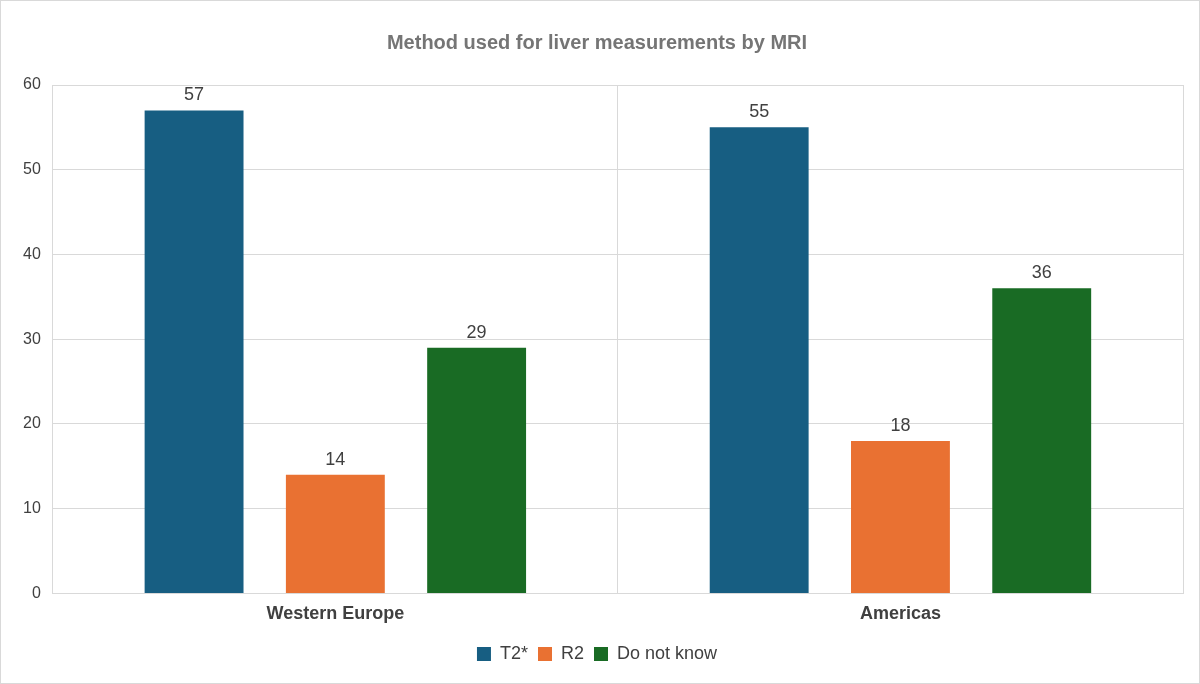 The width and height of the screenshot is (1200, 684). I want to click on data-label: 36, so click(1041, 272).